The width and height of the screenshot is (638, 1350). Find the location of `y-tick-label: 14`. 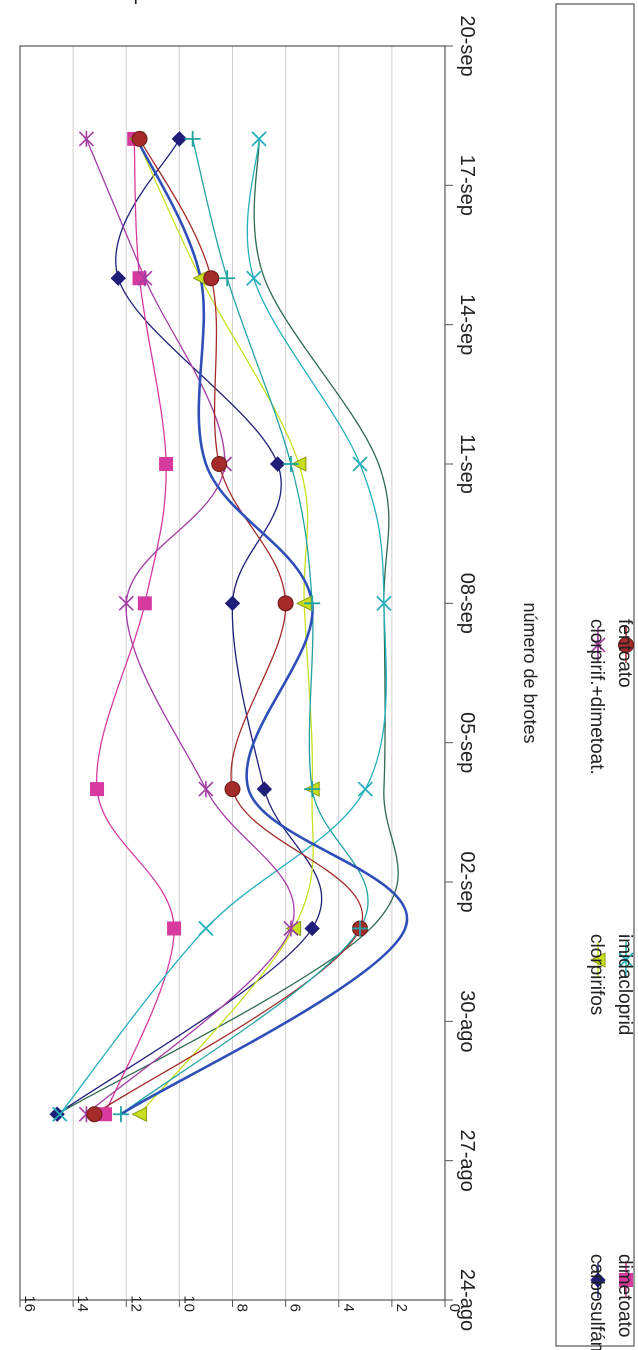

y-tick-label: 14 is located at coordinates (82, 1303).